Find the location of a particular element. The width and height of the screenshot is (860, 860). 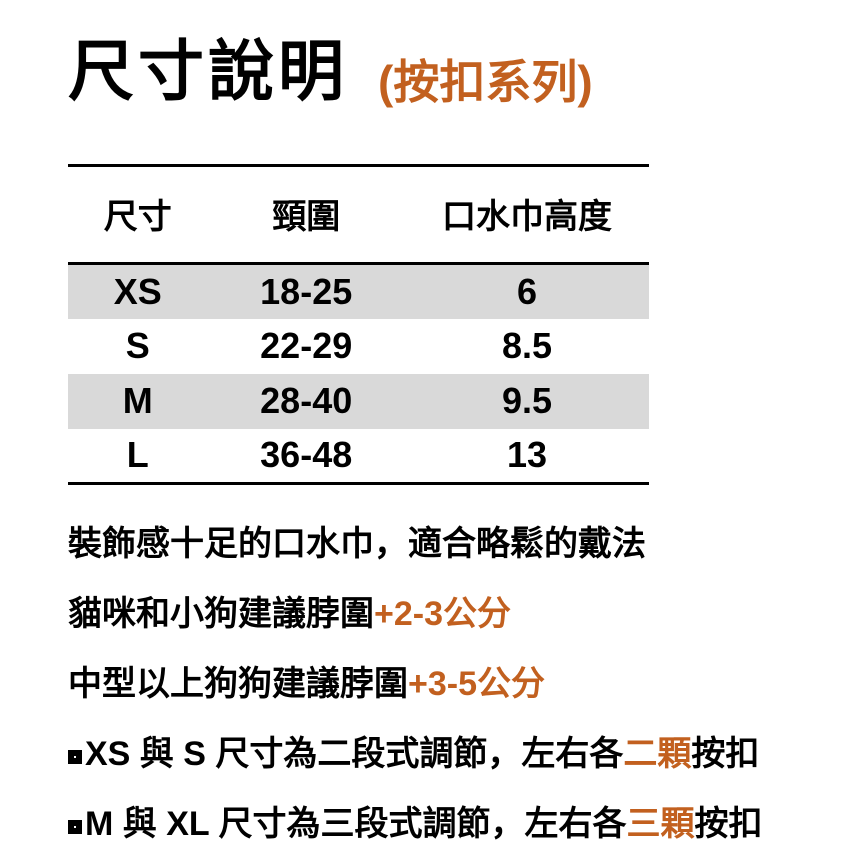

cell-bib-height: 6 is located at coordinates (526, 291).